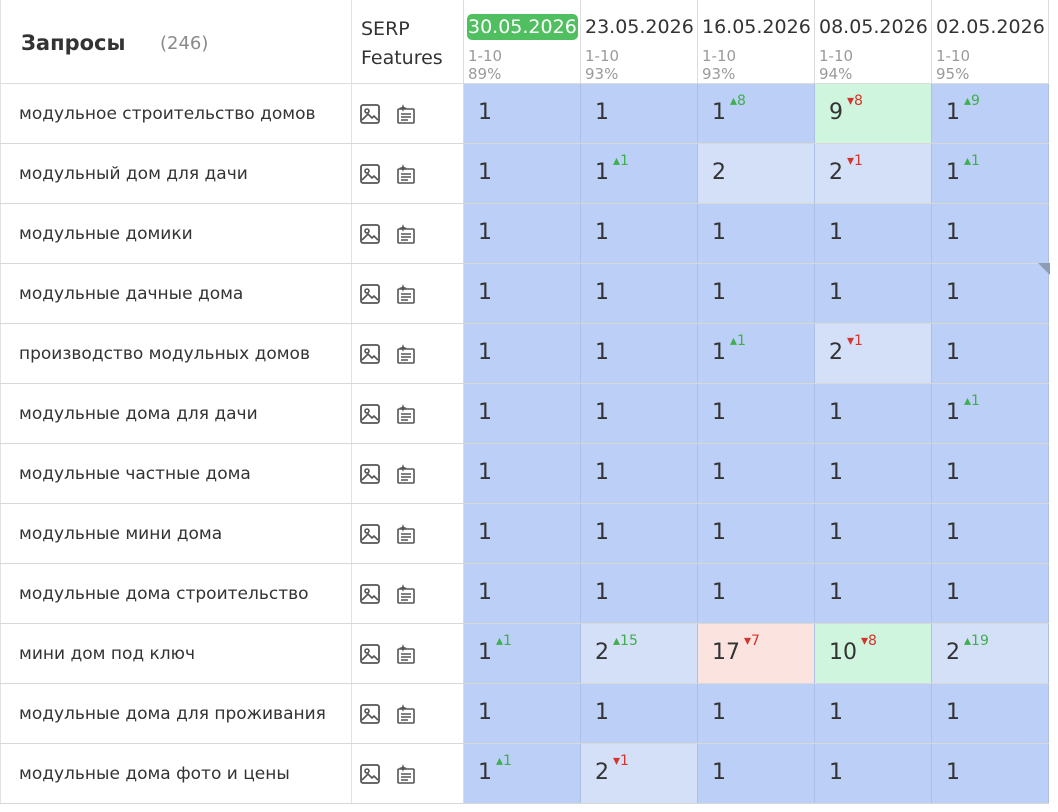  Describe the element at coordinates (756, 173) in the screenshot. I see `position-cell: 2` at that location.